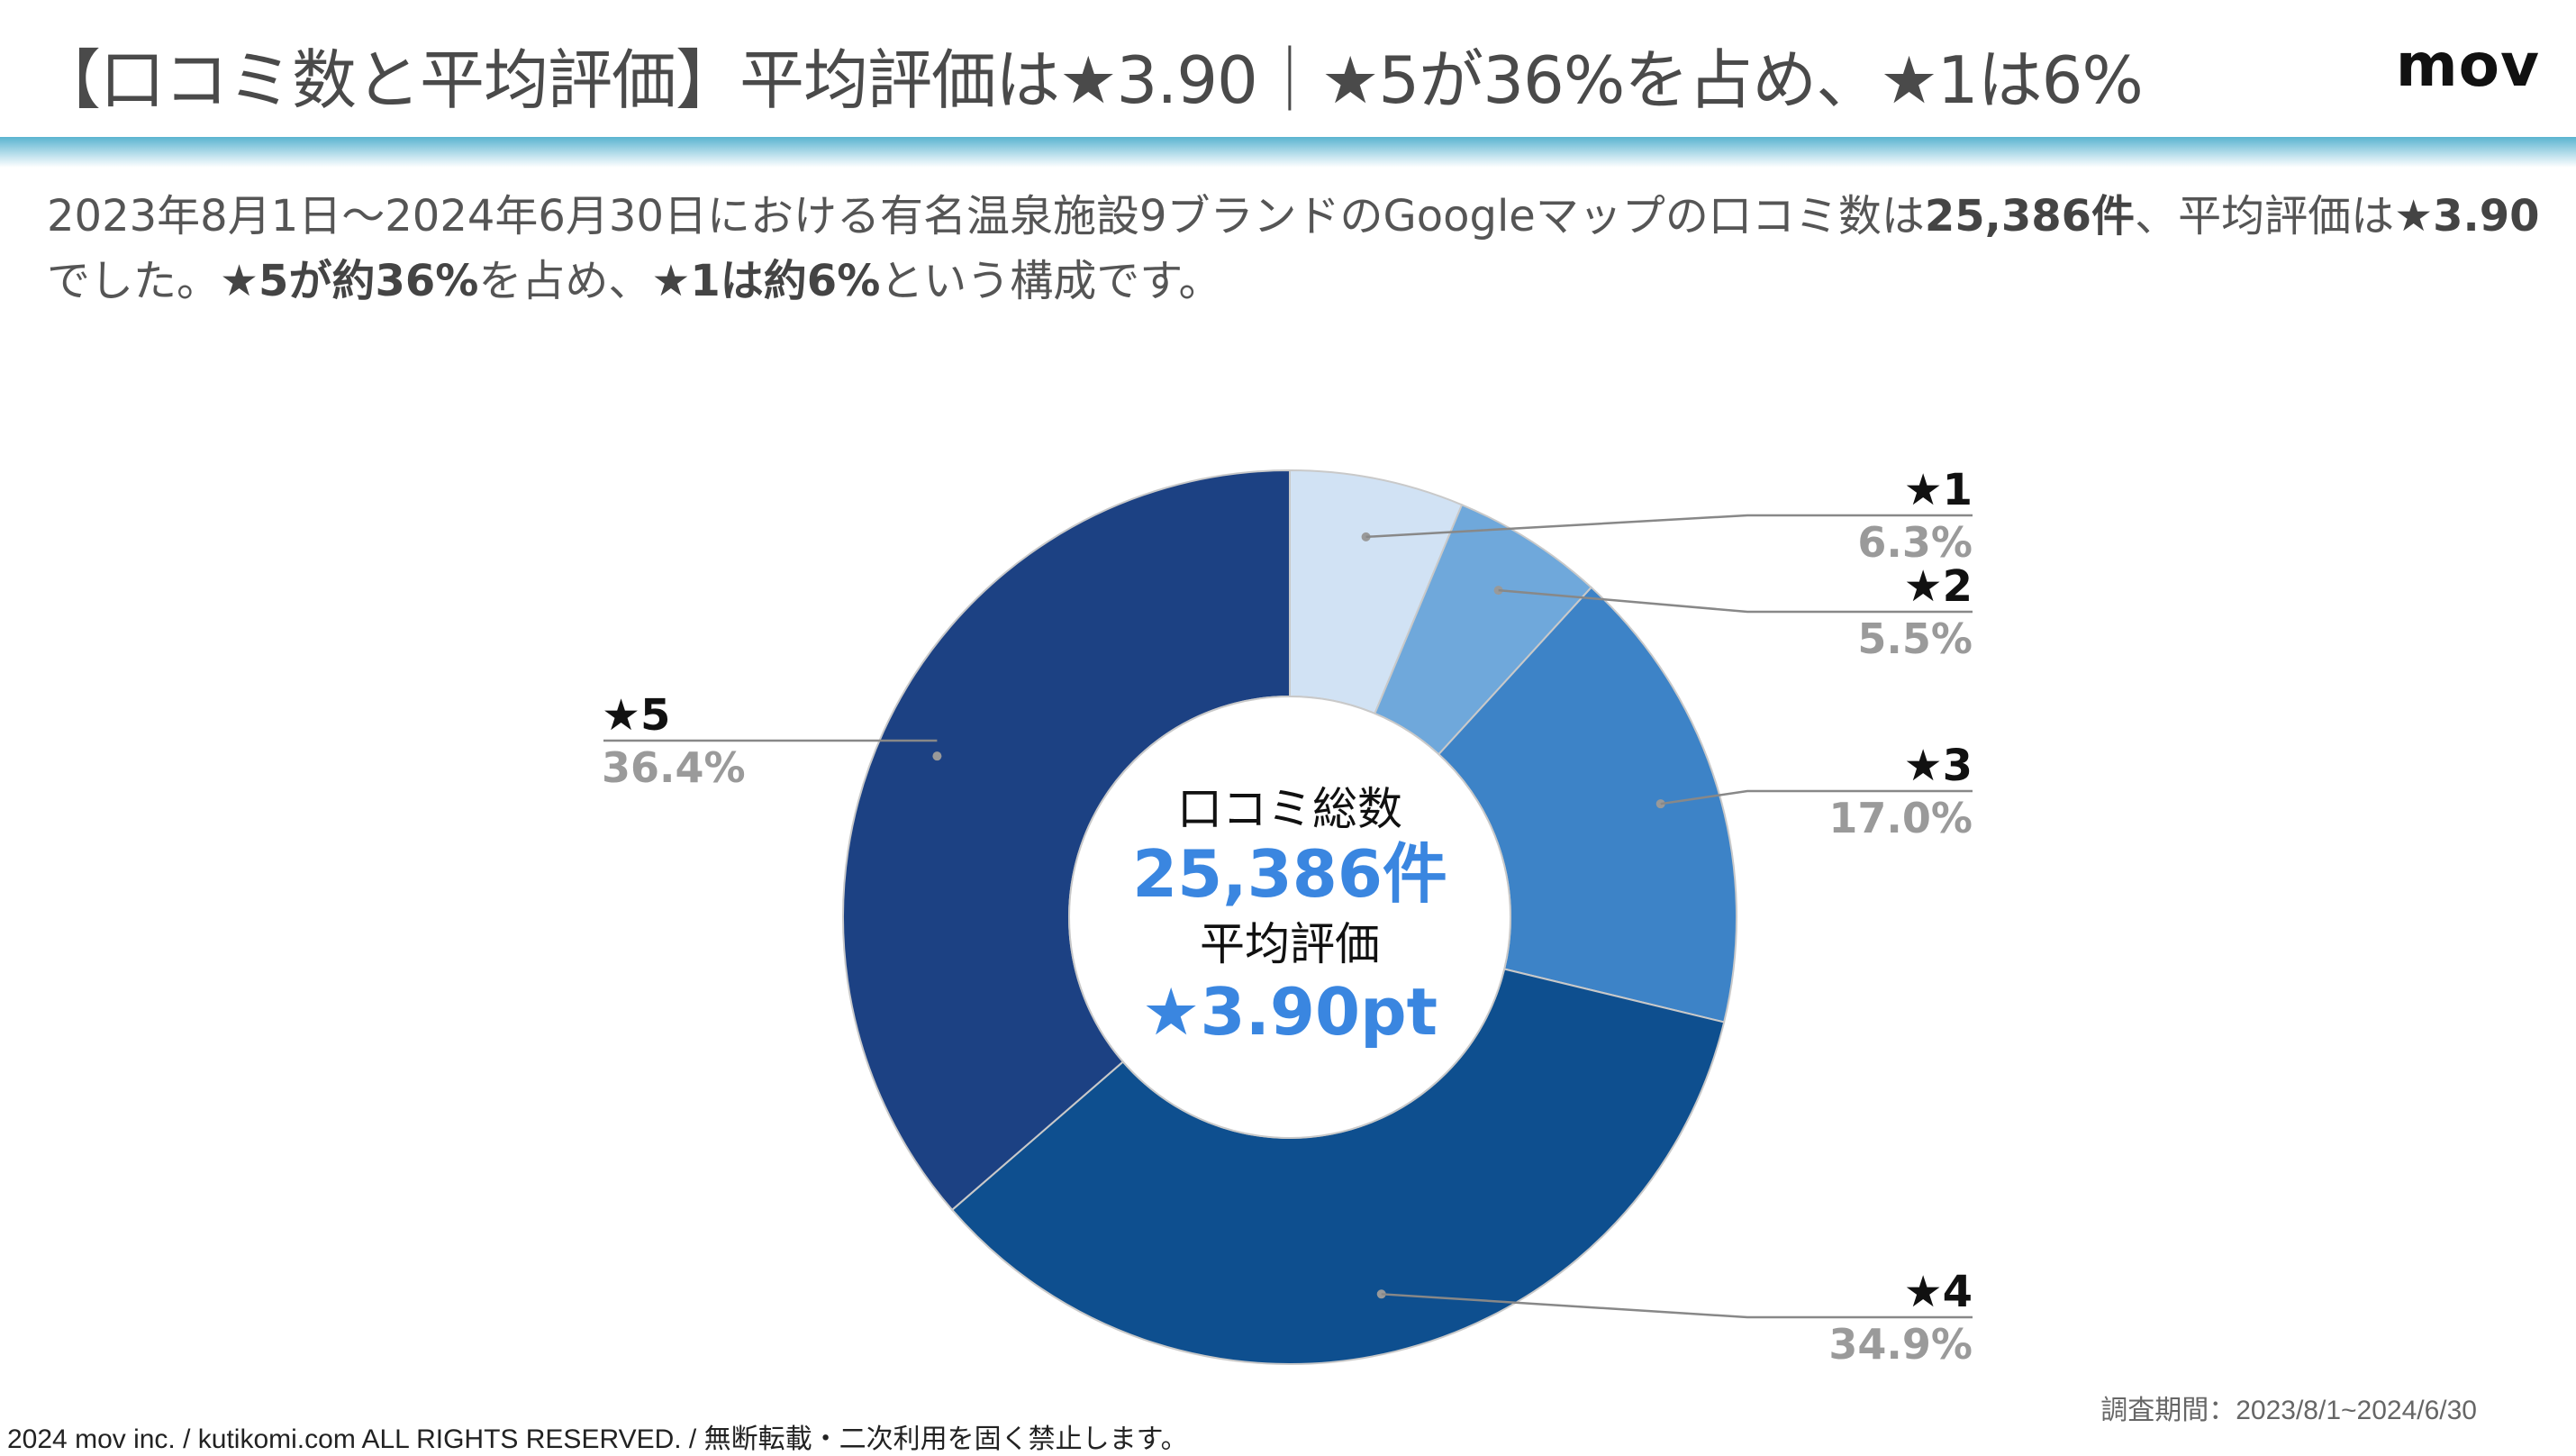  What do you see at coordinates (2467, 216) in the screenshot?
I see `summary-bold: ★3.90` at bounding box center [2467, 216].